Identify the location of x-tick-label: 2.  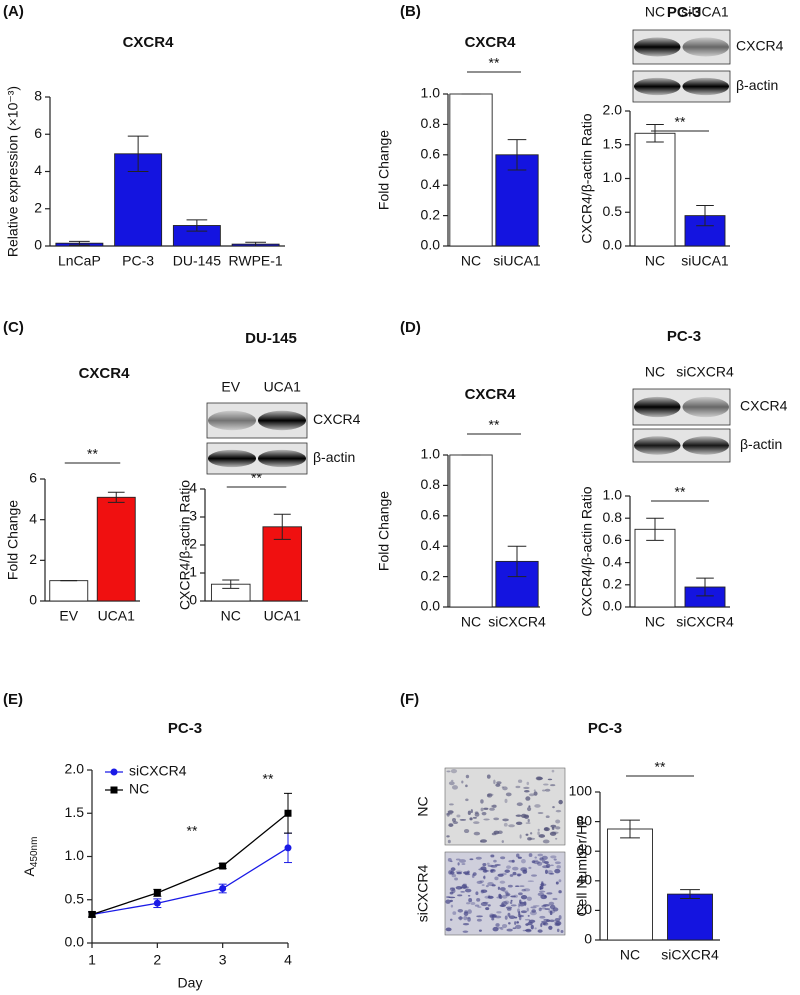
(157, 960).